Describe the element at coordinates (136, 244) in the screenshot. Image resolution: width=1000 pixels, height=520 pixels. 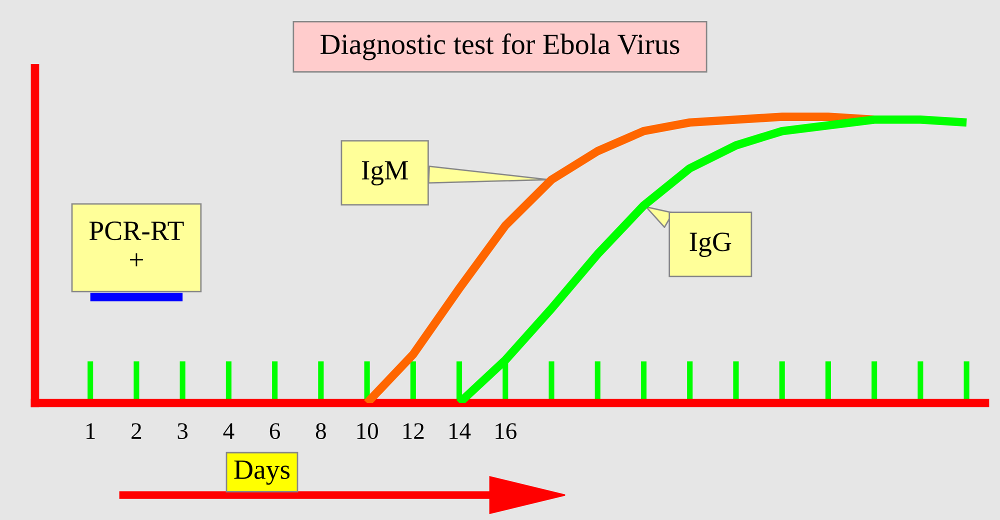
I see `series-label: PCR-RT +` at that location.